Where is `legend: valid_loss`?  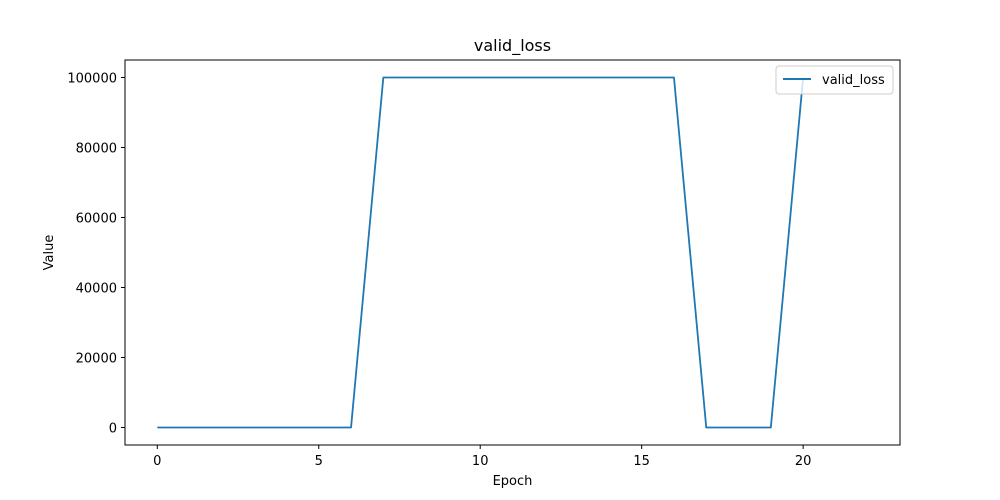
legend: valid_loss is located at coordinates (834, 80).